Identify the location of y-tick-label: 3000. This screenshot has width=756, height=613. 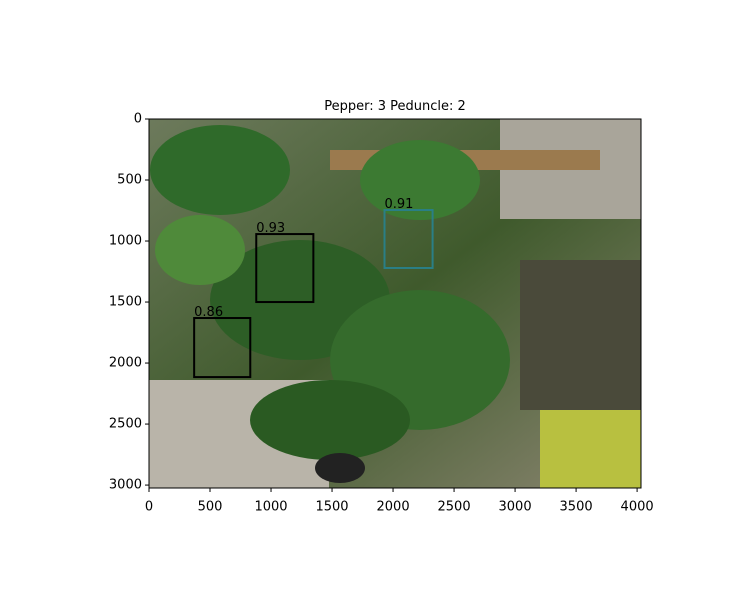
(125, 485).